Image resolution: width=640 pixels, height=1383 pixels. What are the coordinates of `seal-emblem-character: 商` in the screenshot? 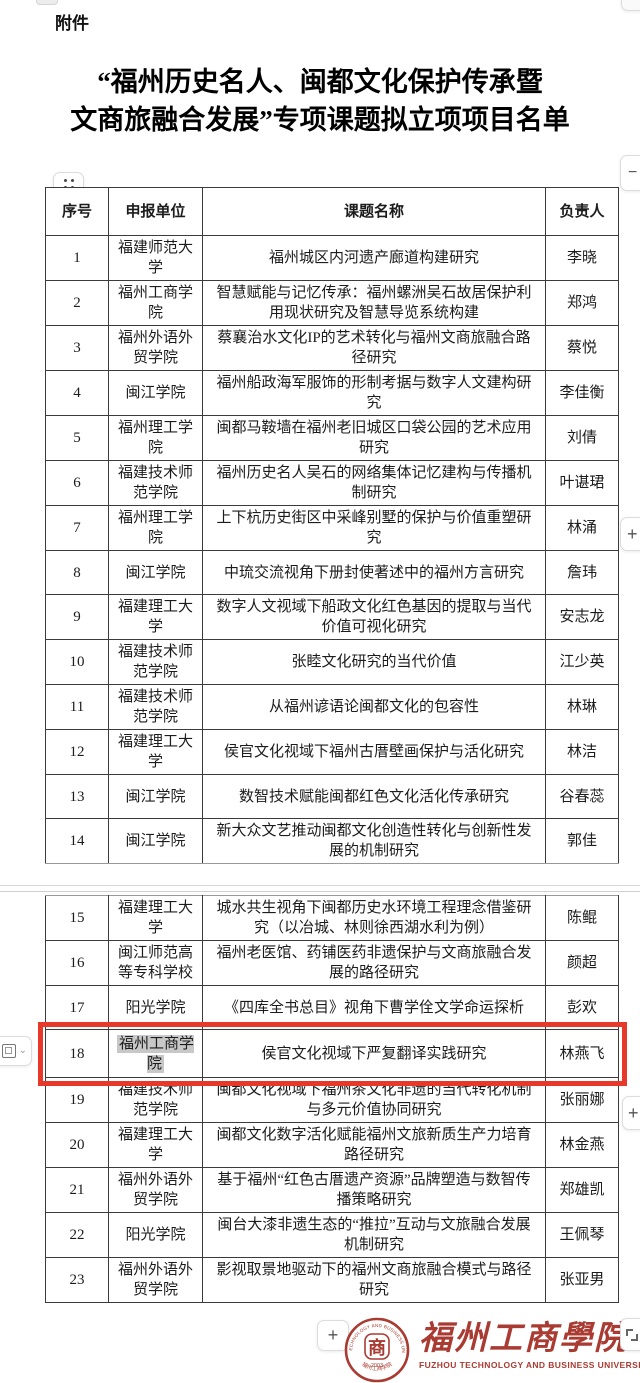 It's located at (377, 1347).